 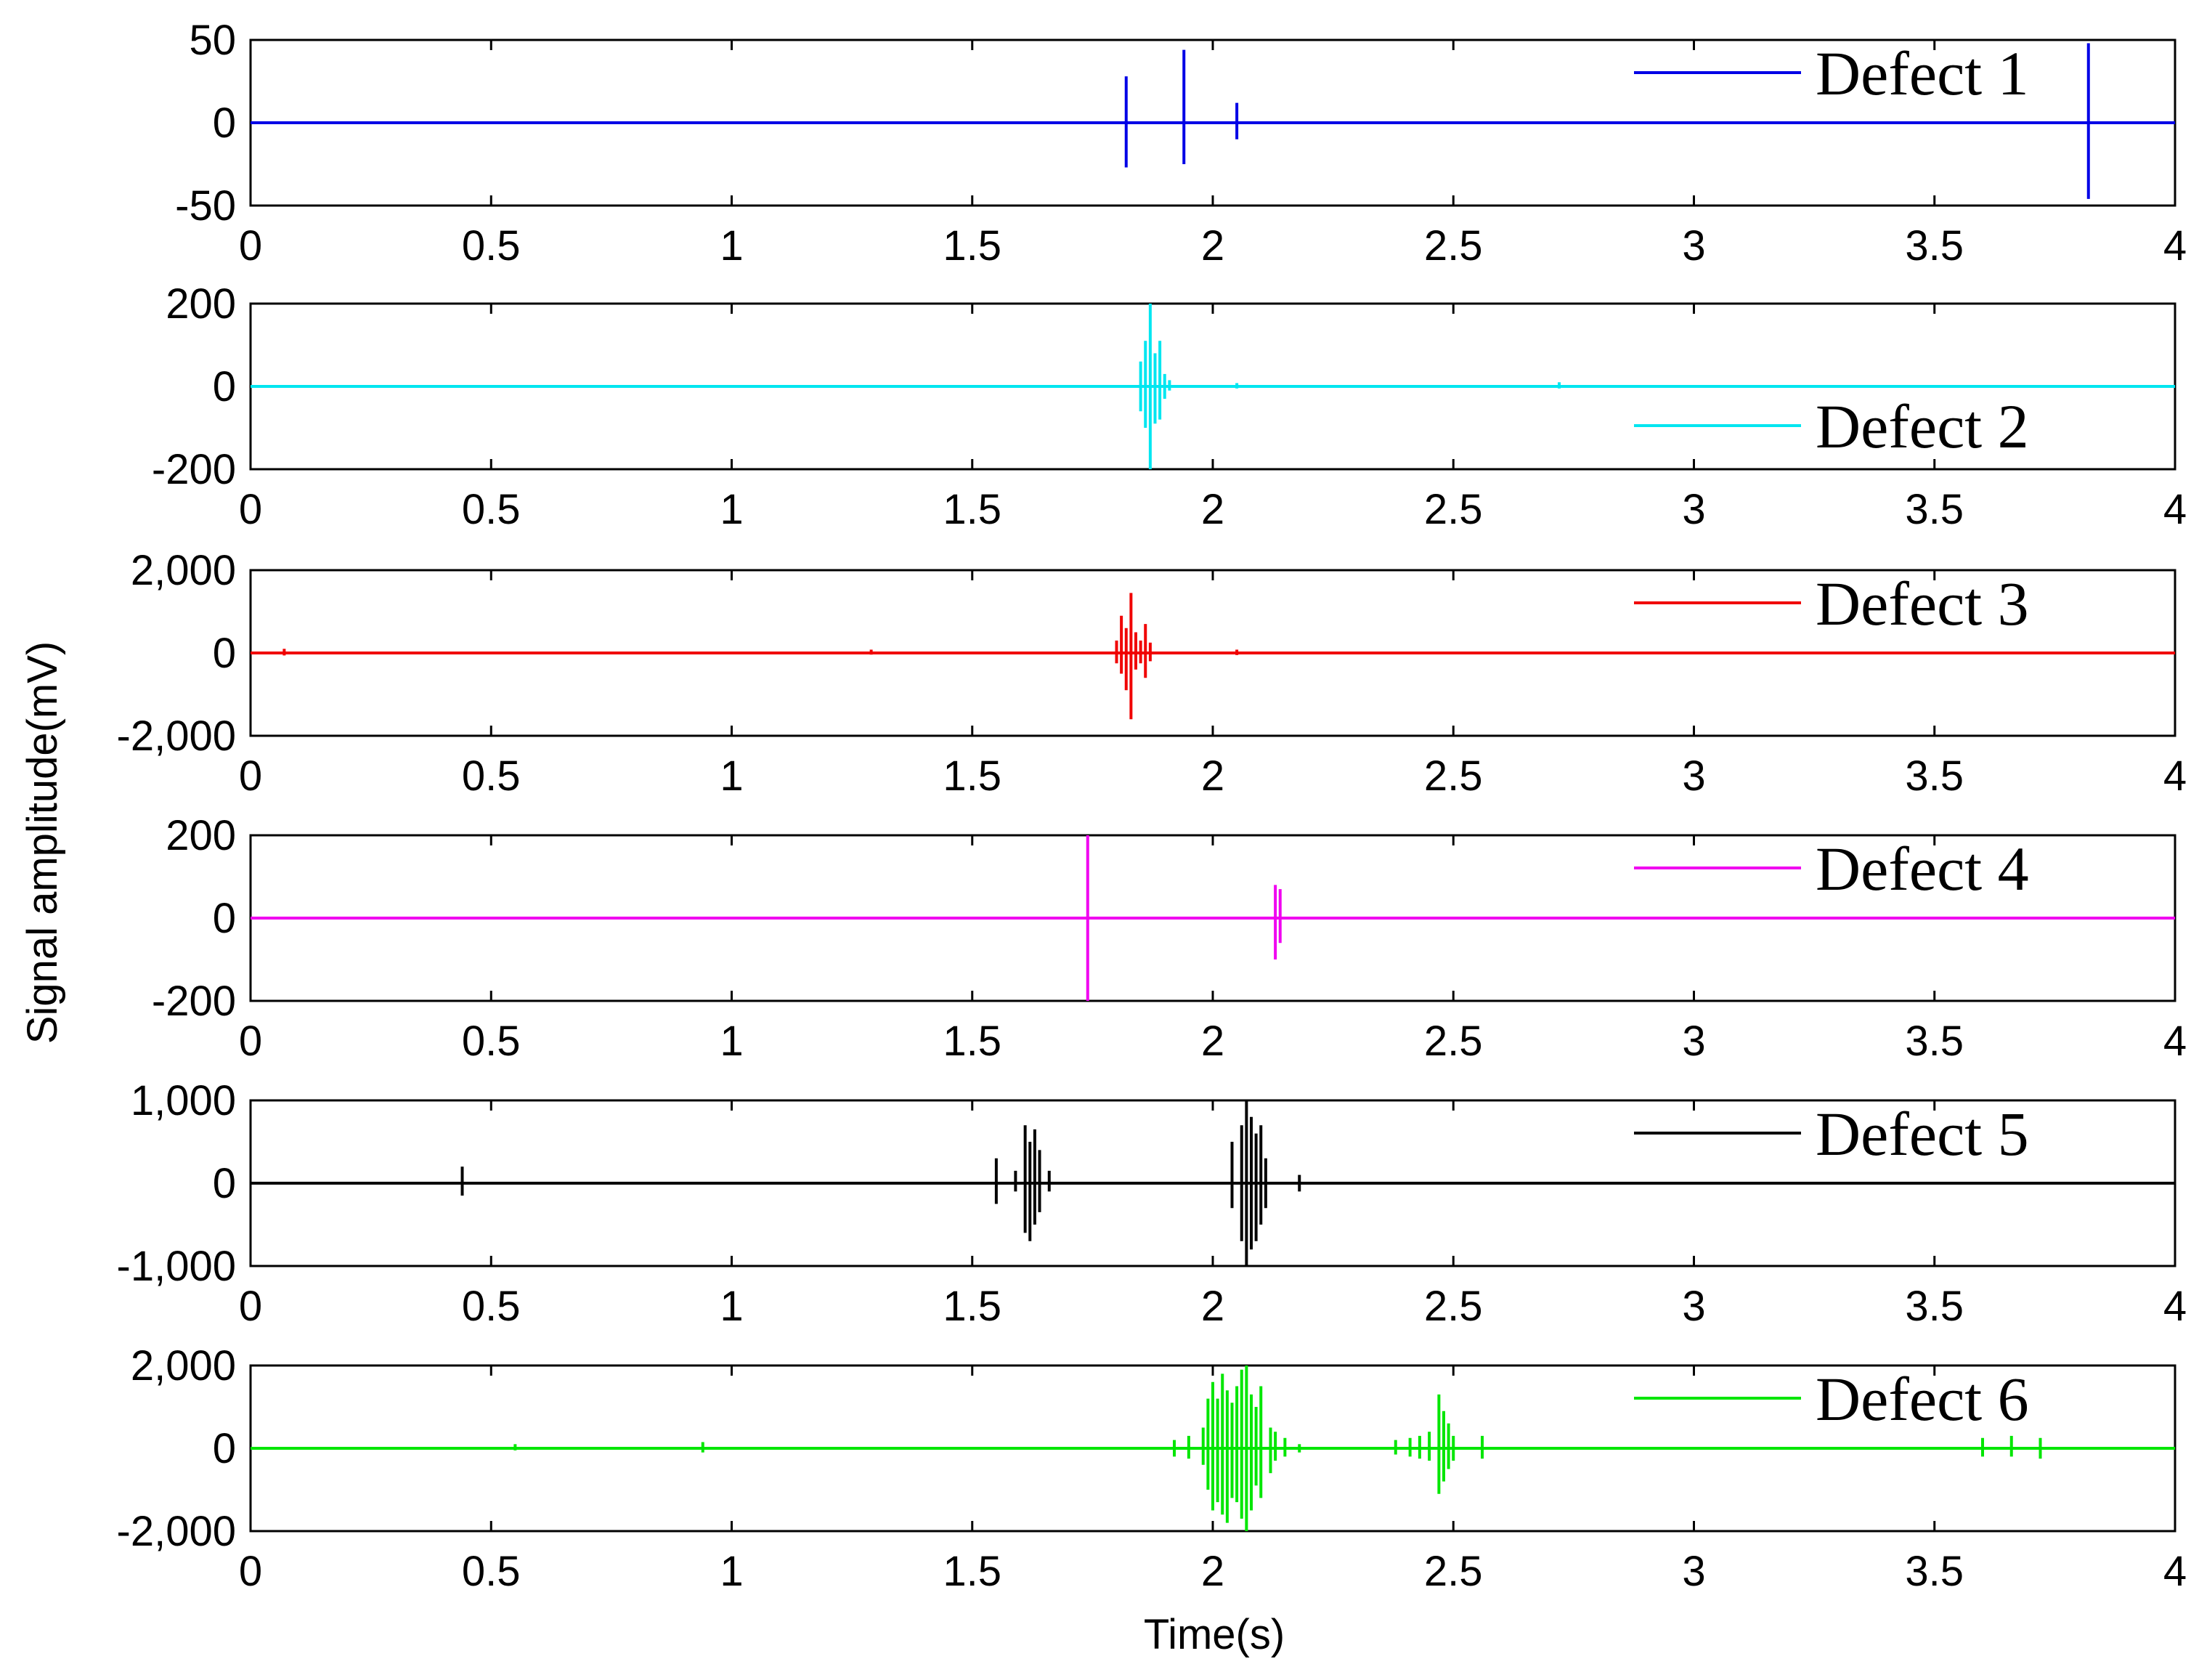 I want to click on legend-label: Defect 1, so click(x=1922, y=73).